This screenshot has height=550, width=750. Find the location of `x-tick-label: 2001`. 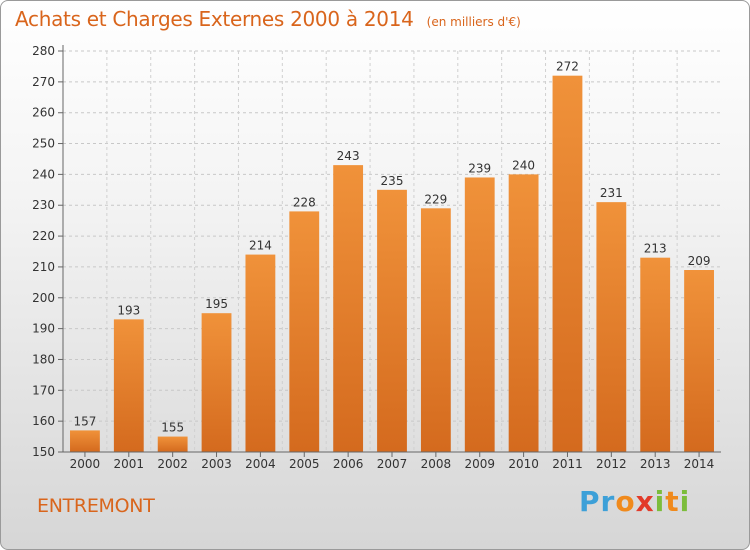

x-tick-label: 2001 is located at coordinates (129, 464).